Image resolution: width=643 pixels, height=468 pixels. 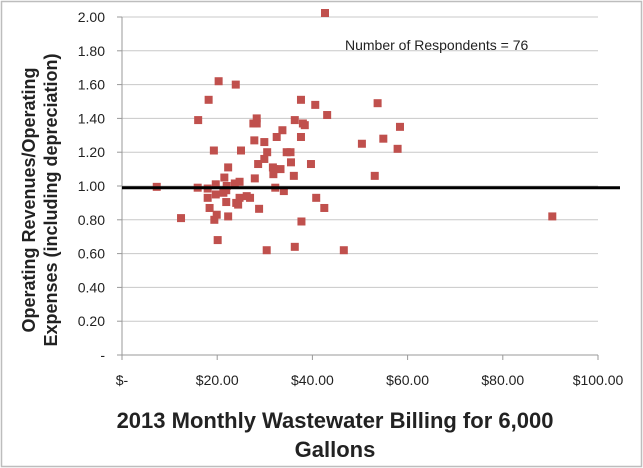 What do you see at coordinates (29, 199) in the screenshot?
I see `y-axis-title-line-1: Operating Revenues/Operating` at bounding box center [29, 199].